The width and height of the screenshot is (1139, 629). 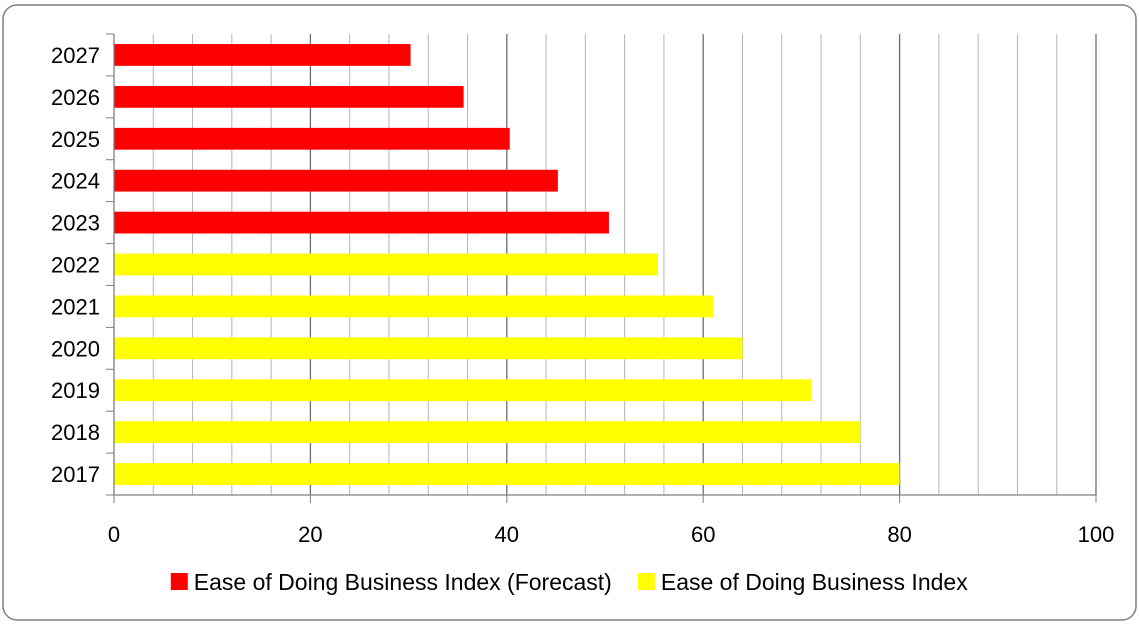 I want to click on y-tick-label: 2026, so click(x=75, y=97).